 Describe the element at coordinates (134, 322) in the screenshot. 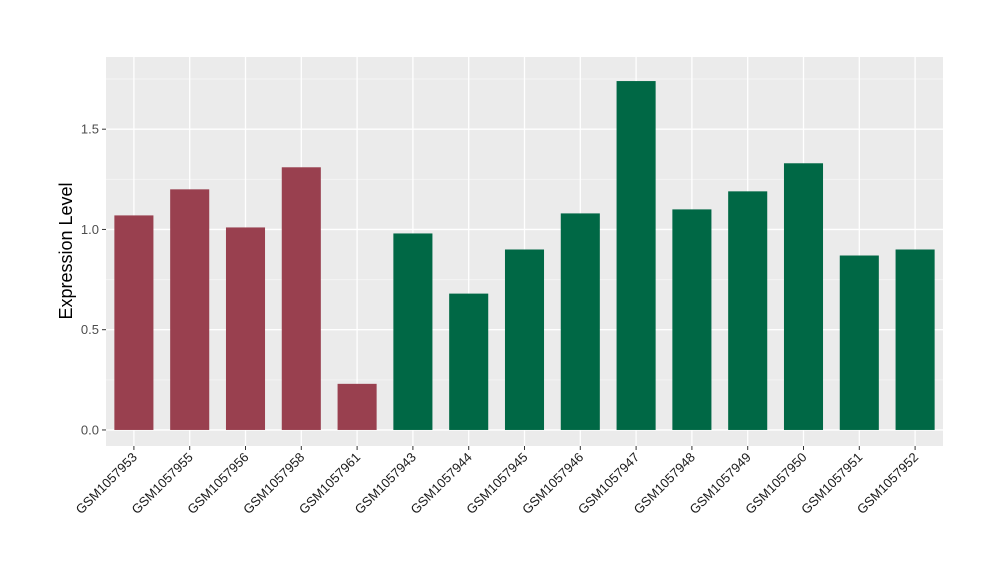

I see `bar-gsm1057953` at that location.